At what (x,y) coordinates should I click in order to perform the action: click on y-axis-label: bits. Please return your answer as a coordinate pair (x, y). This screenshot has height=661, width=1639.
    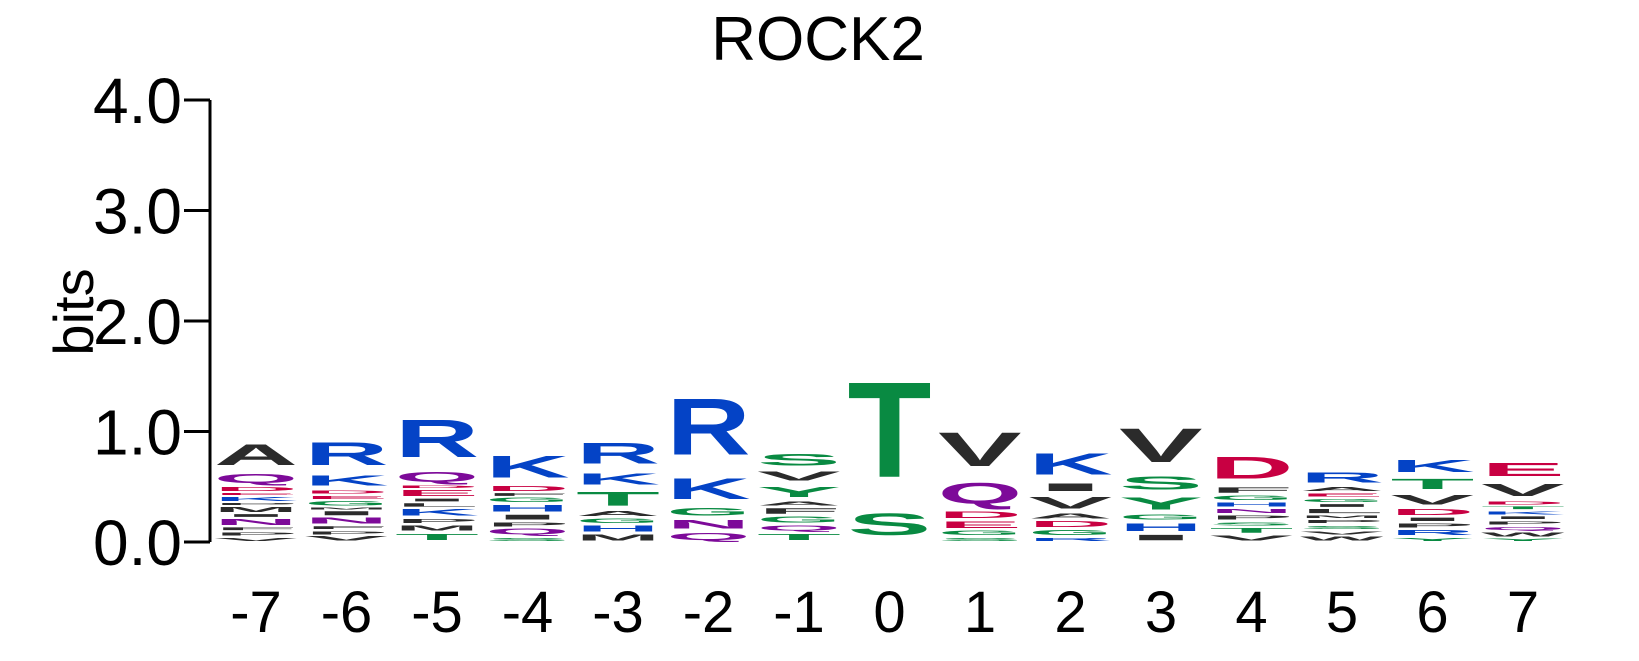
    Looking at the image, I should click on (73, 311).